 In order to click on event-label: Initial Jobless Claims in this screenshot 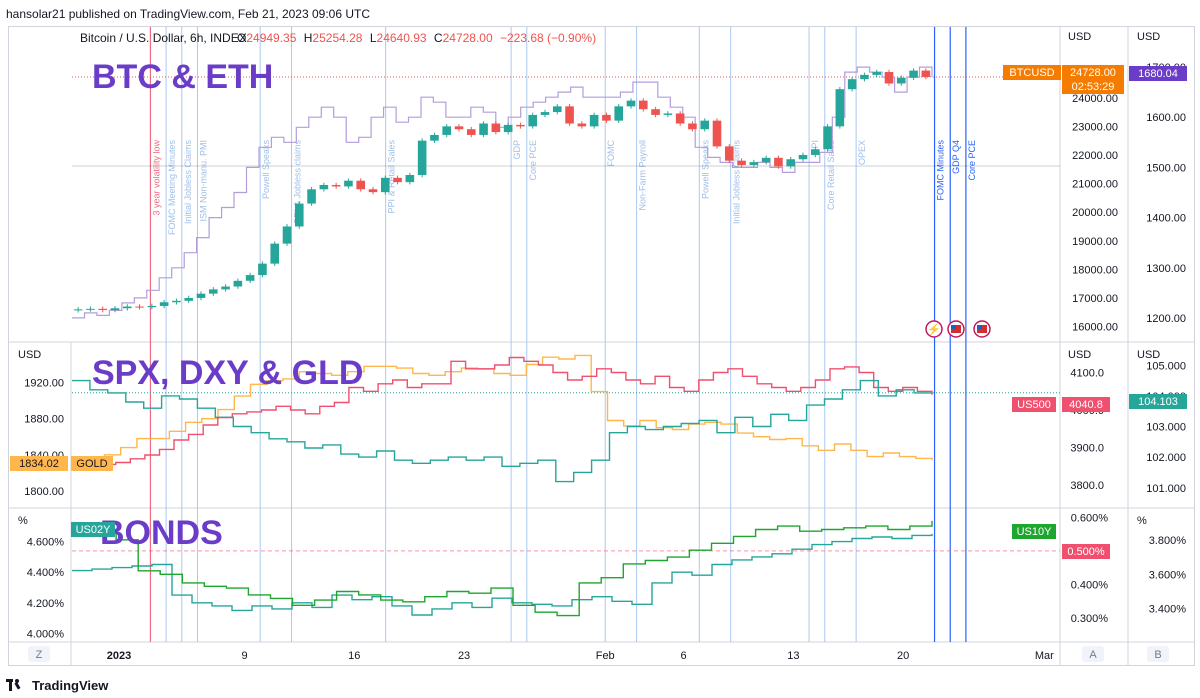, I will do `click(737, 182)`.